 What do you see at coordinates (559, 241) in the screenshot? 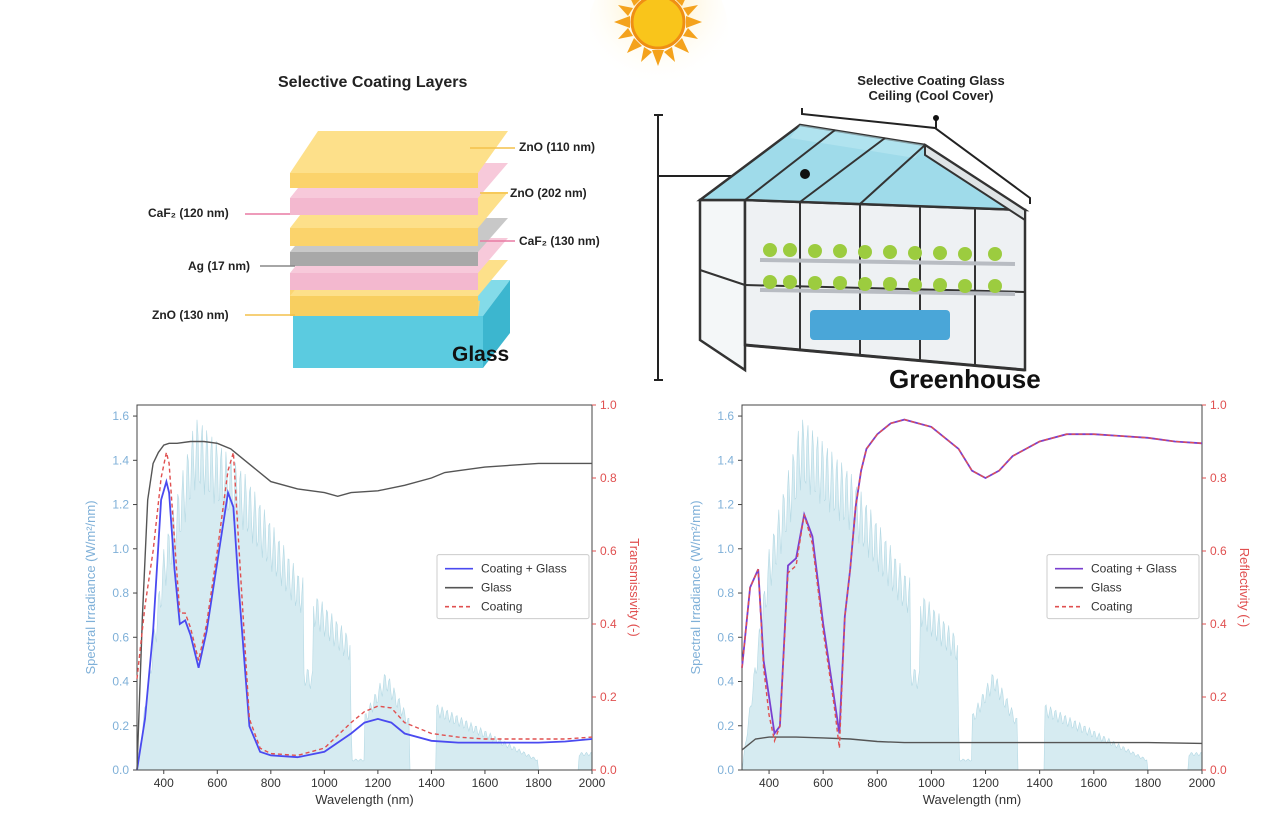
I see `label-caf2-130: CaF₂ (130 nm)` at bounding box center [559, 241].